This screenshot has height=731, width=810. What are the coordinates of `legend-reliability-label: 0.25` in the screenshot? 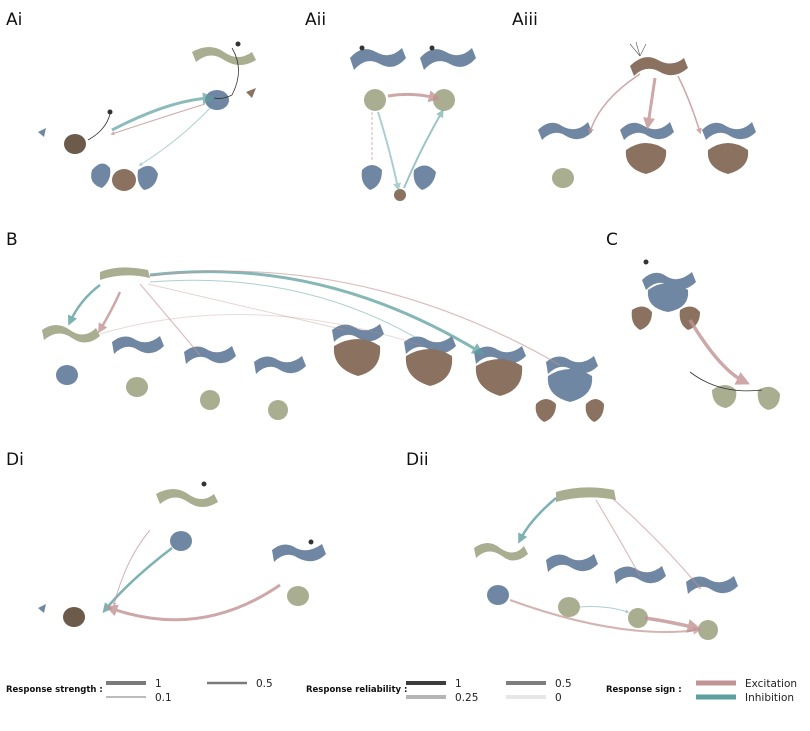 It's located at (466, 698).